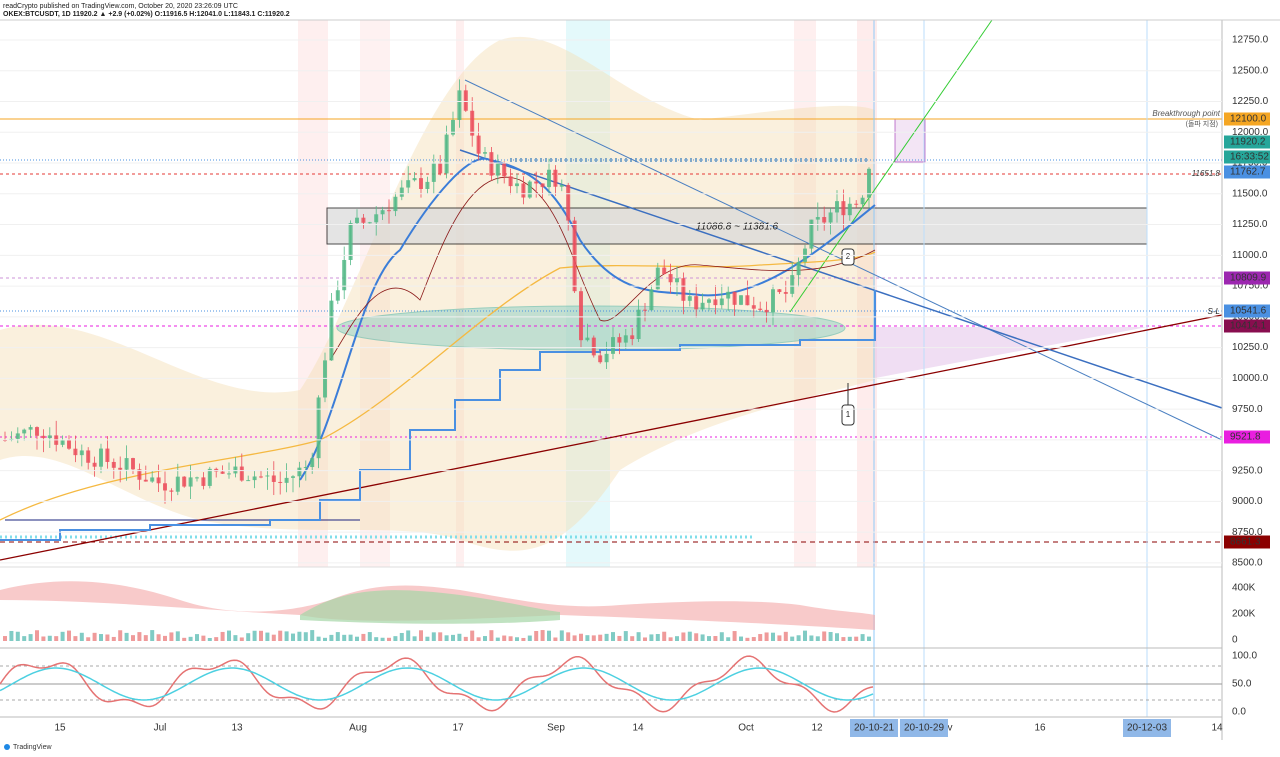 This screenshot has width=1280, height=757. I want to click on price-tick-label: 9750.0, so click(1247, 409).